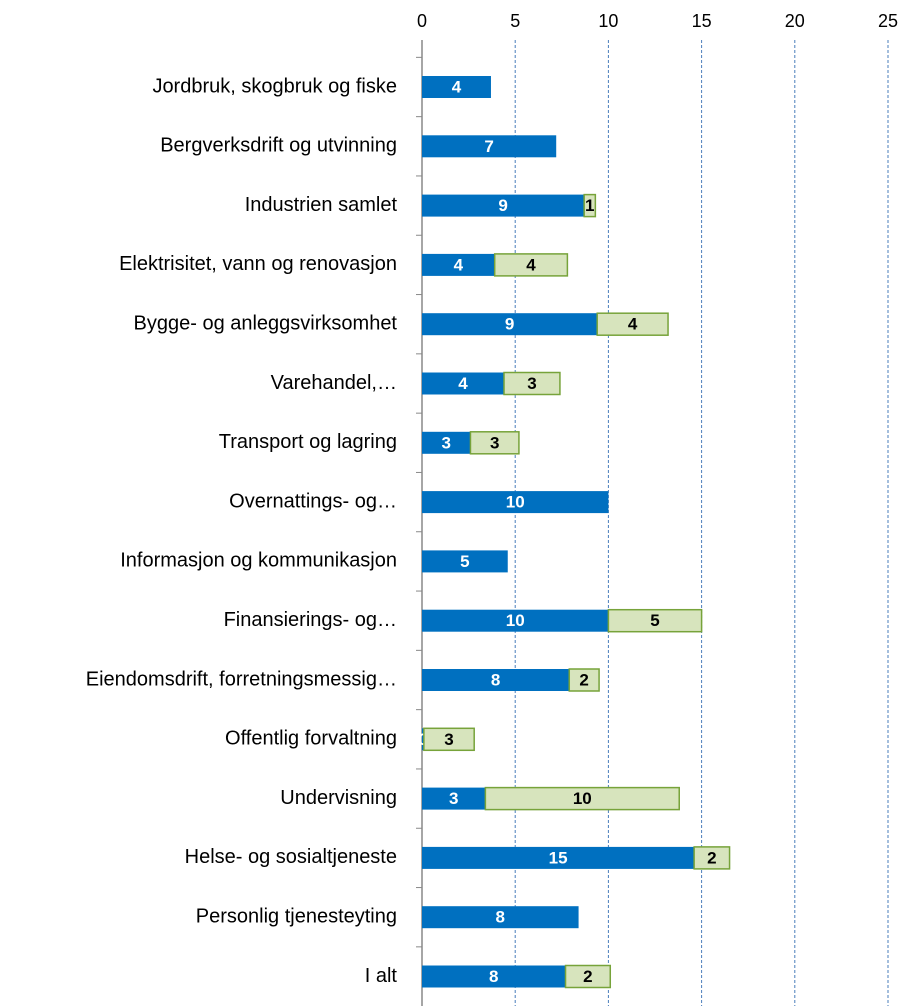 The width and height of the screenshot is (906, 1006). Describe the element at coordinates (321, 205) in the screenshot. I see `y-tick-label: Industrien samlet` at that location.